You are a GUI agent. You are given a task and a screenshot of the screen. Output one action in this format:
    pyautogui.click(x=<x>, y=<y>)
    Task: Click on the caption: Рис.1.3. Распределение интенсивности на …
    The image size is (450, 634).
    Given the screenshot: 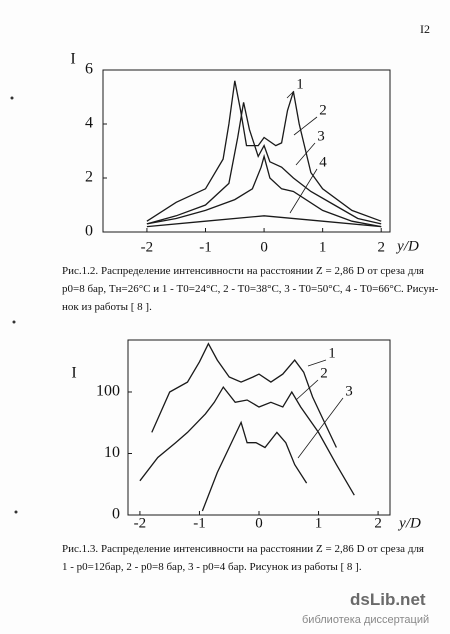 What is the action you would take?
    pyautogui.click(x=243, y=558)
    